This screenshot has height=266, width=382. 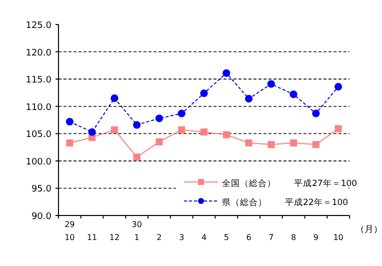 What do you see at coordinates (39, 81) in the screenshot?
I see `y-tick-label: 115.0` at bounding box center [39, 81].